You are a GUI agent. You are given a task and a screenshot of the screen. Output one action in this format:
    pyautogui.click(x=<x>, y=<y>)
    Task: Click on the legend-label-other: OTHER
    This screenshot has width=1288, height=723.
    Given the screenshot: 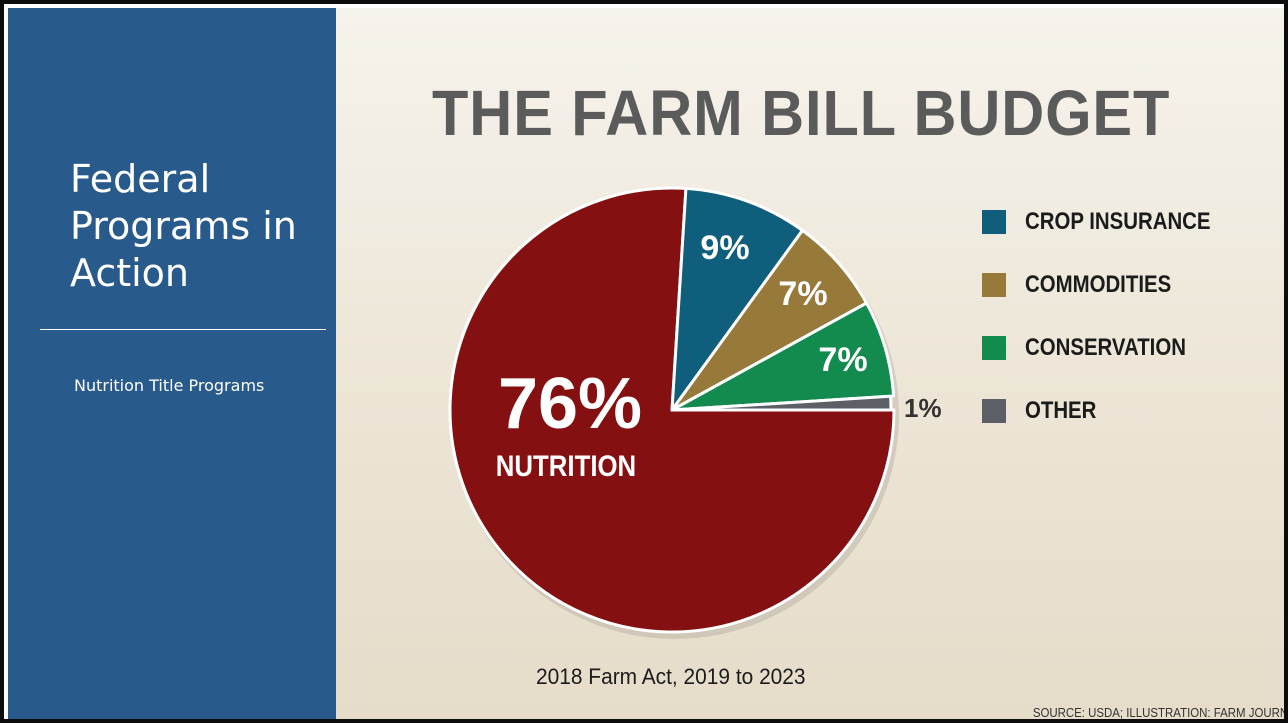 What is the action you would take?
    pyautogui.click(x=1061, y=410)
    